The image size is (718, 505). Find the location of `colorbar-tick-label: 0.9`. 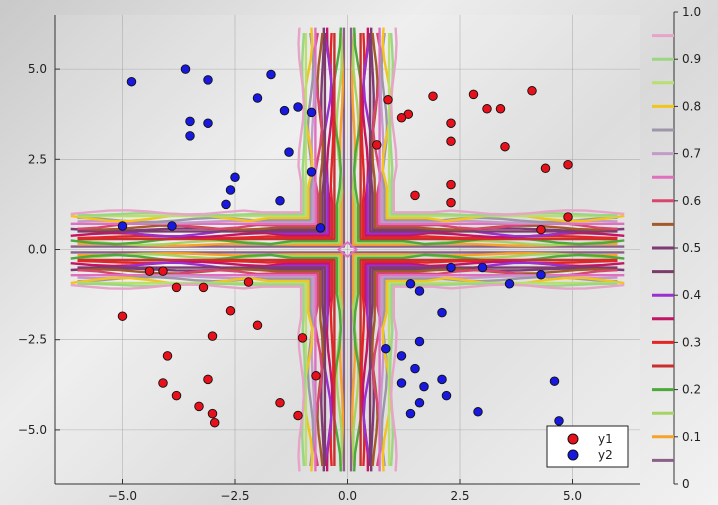

colorbar-tick-label: 0.9 is located at coordinates (691, 59).